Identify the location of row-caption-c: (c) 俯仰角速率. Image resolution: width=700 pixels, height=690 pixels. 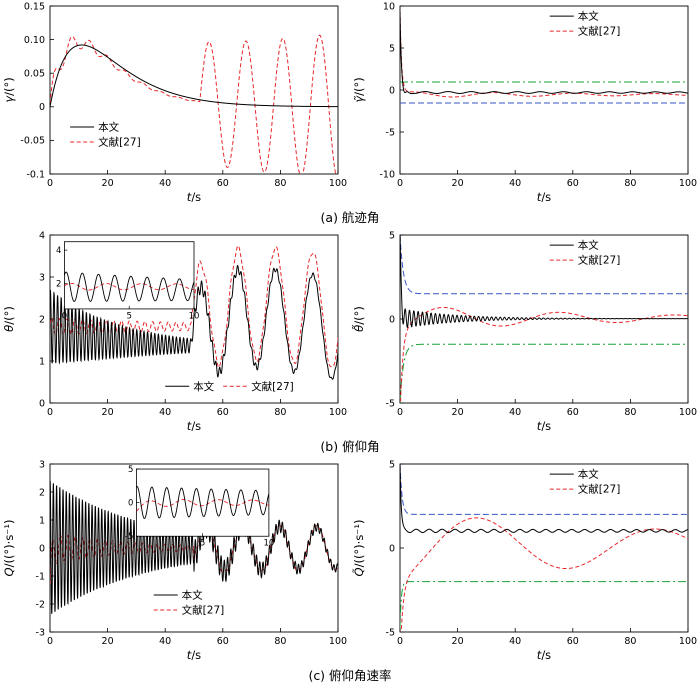
(350, 675).